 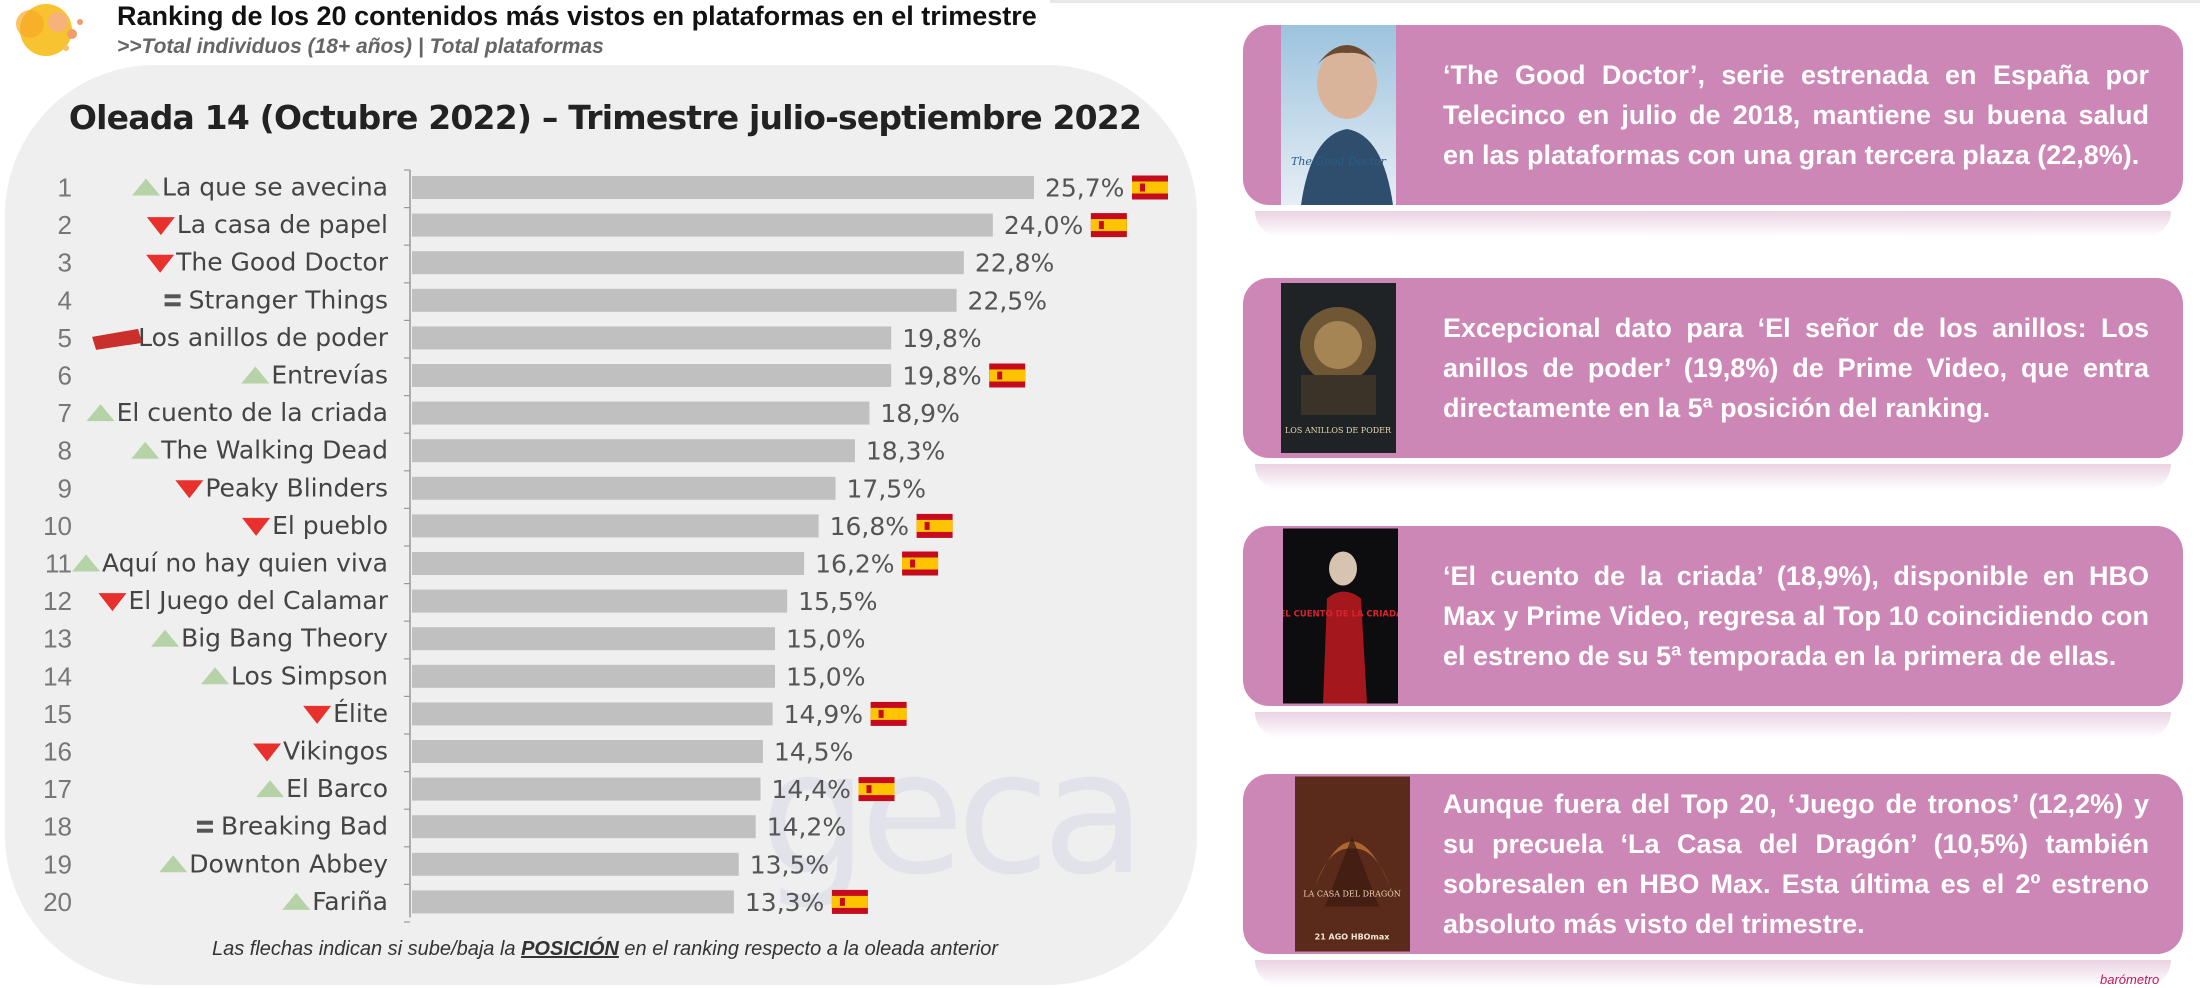 What do you see at coordinates (263, 337) in the screenshot?
I see `category-label: Los anillos de poder` at bounding box center [263, 337].